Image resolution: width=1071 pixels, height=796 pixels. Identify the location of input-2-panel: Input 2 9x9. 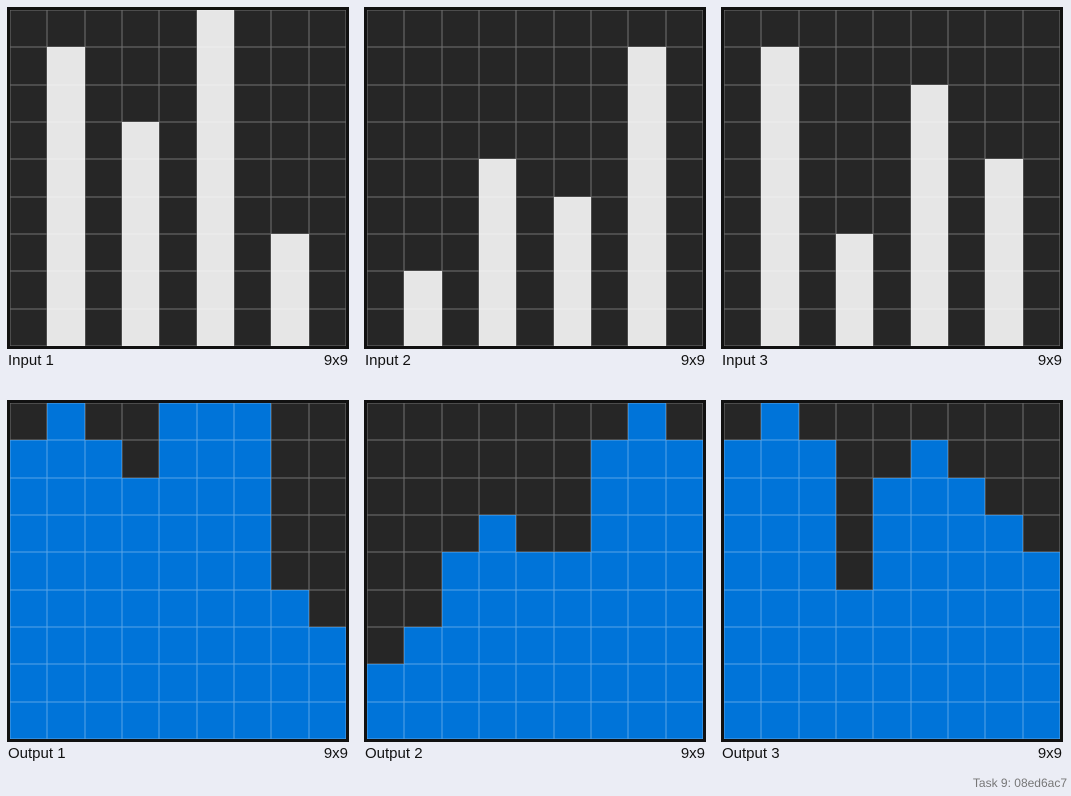
(535, 188).